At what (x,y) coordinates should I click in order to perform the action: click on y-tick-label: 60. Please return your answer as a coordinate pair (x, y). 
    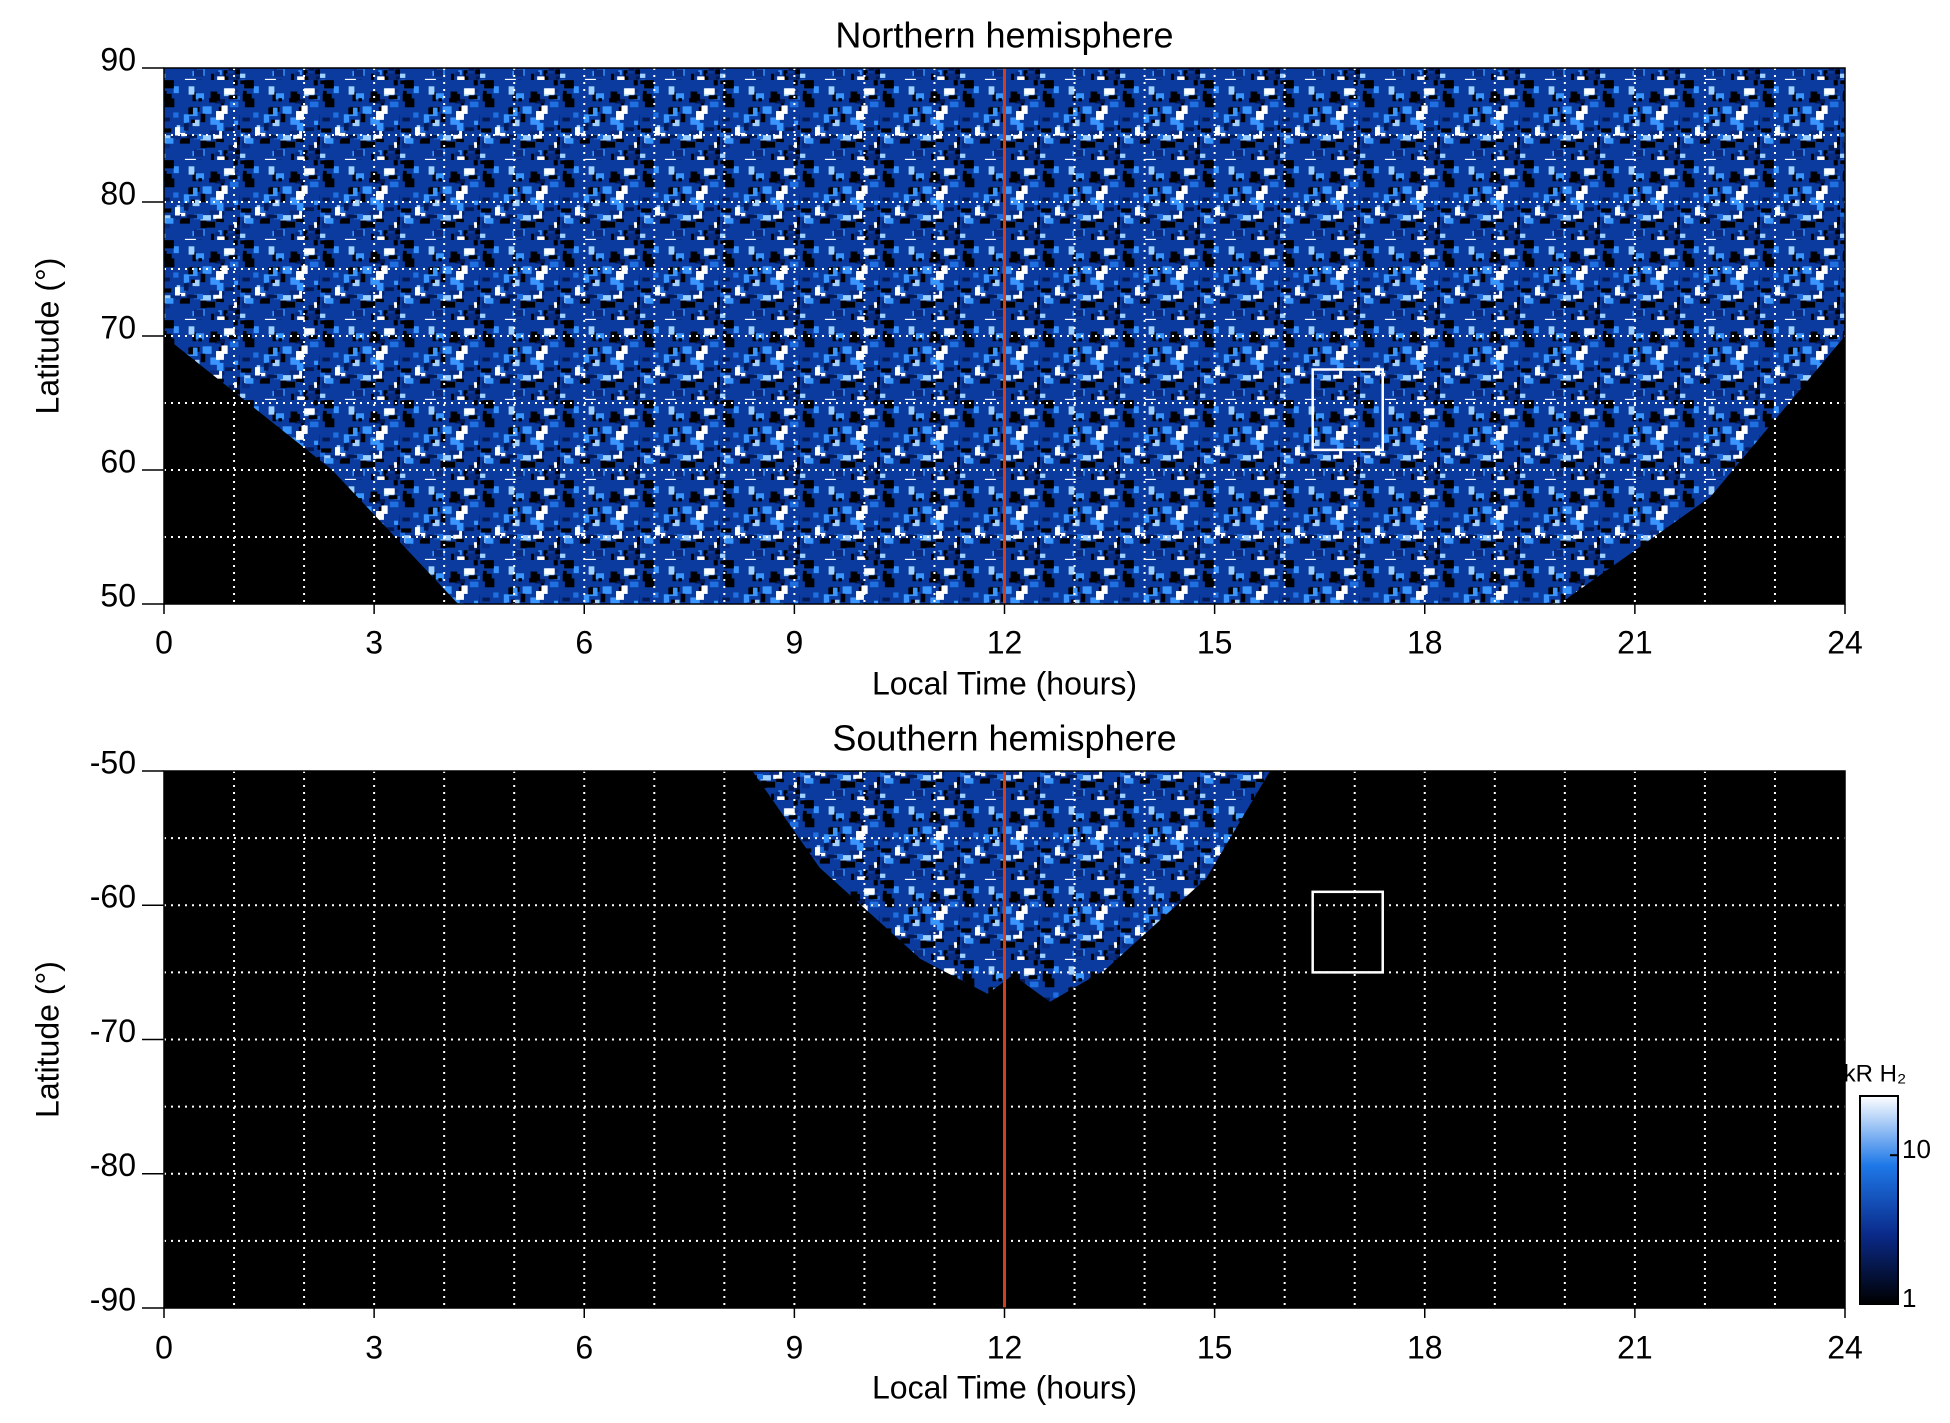
    Looking at the image, I should click on (118, 461).